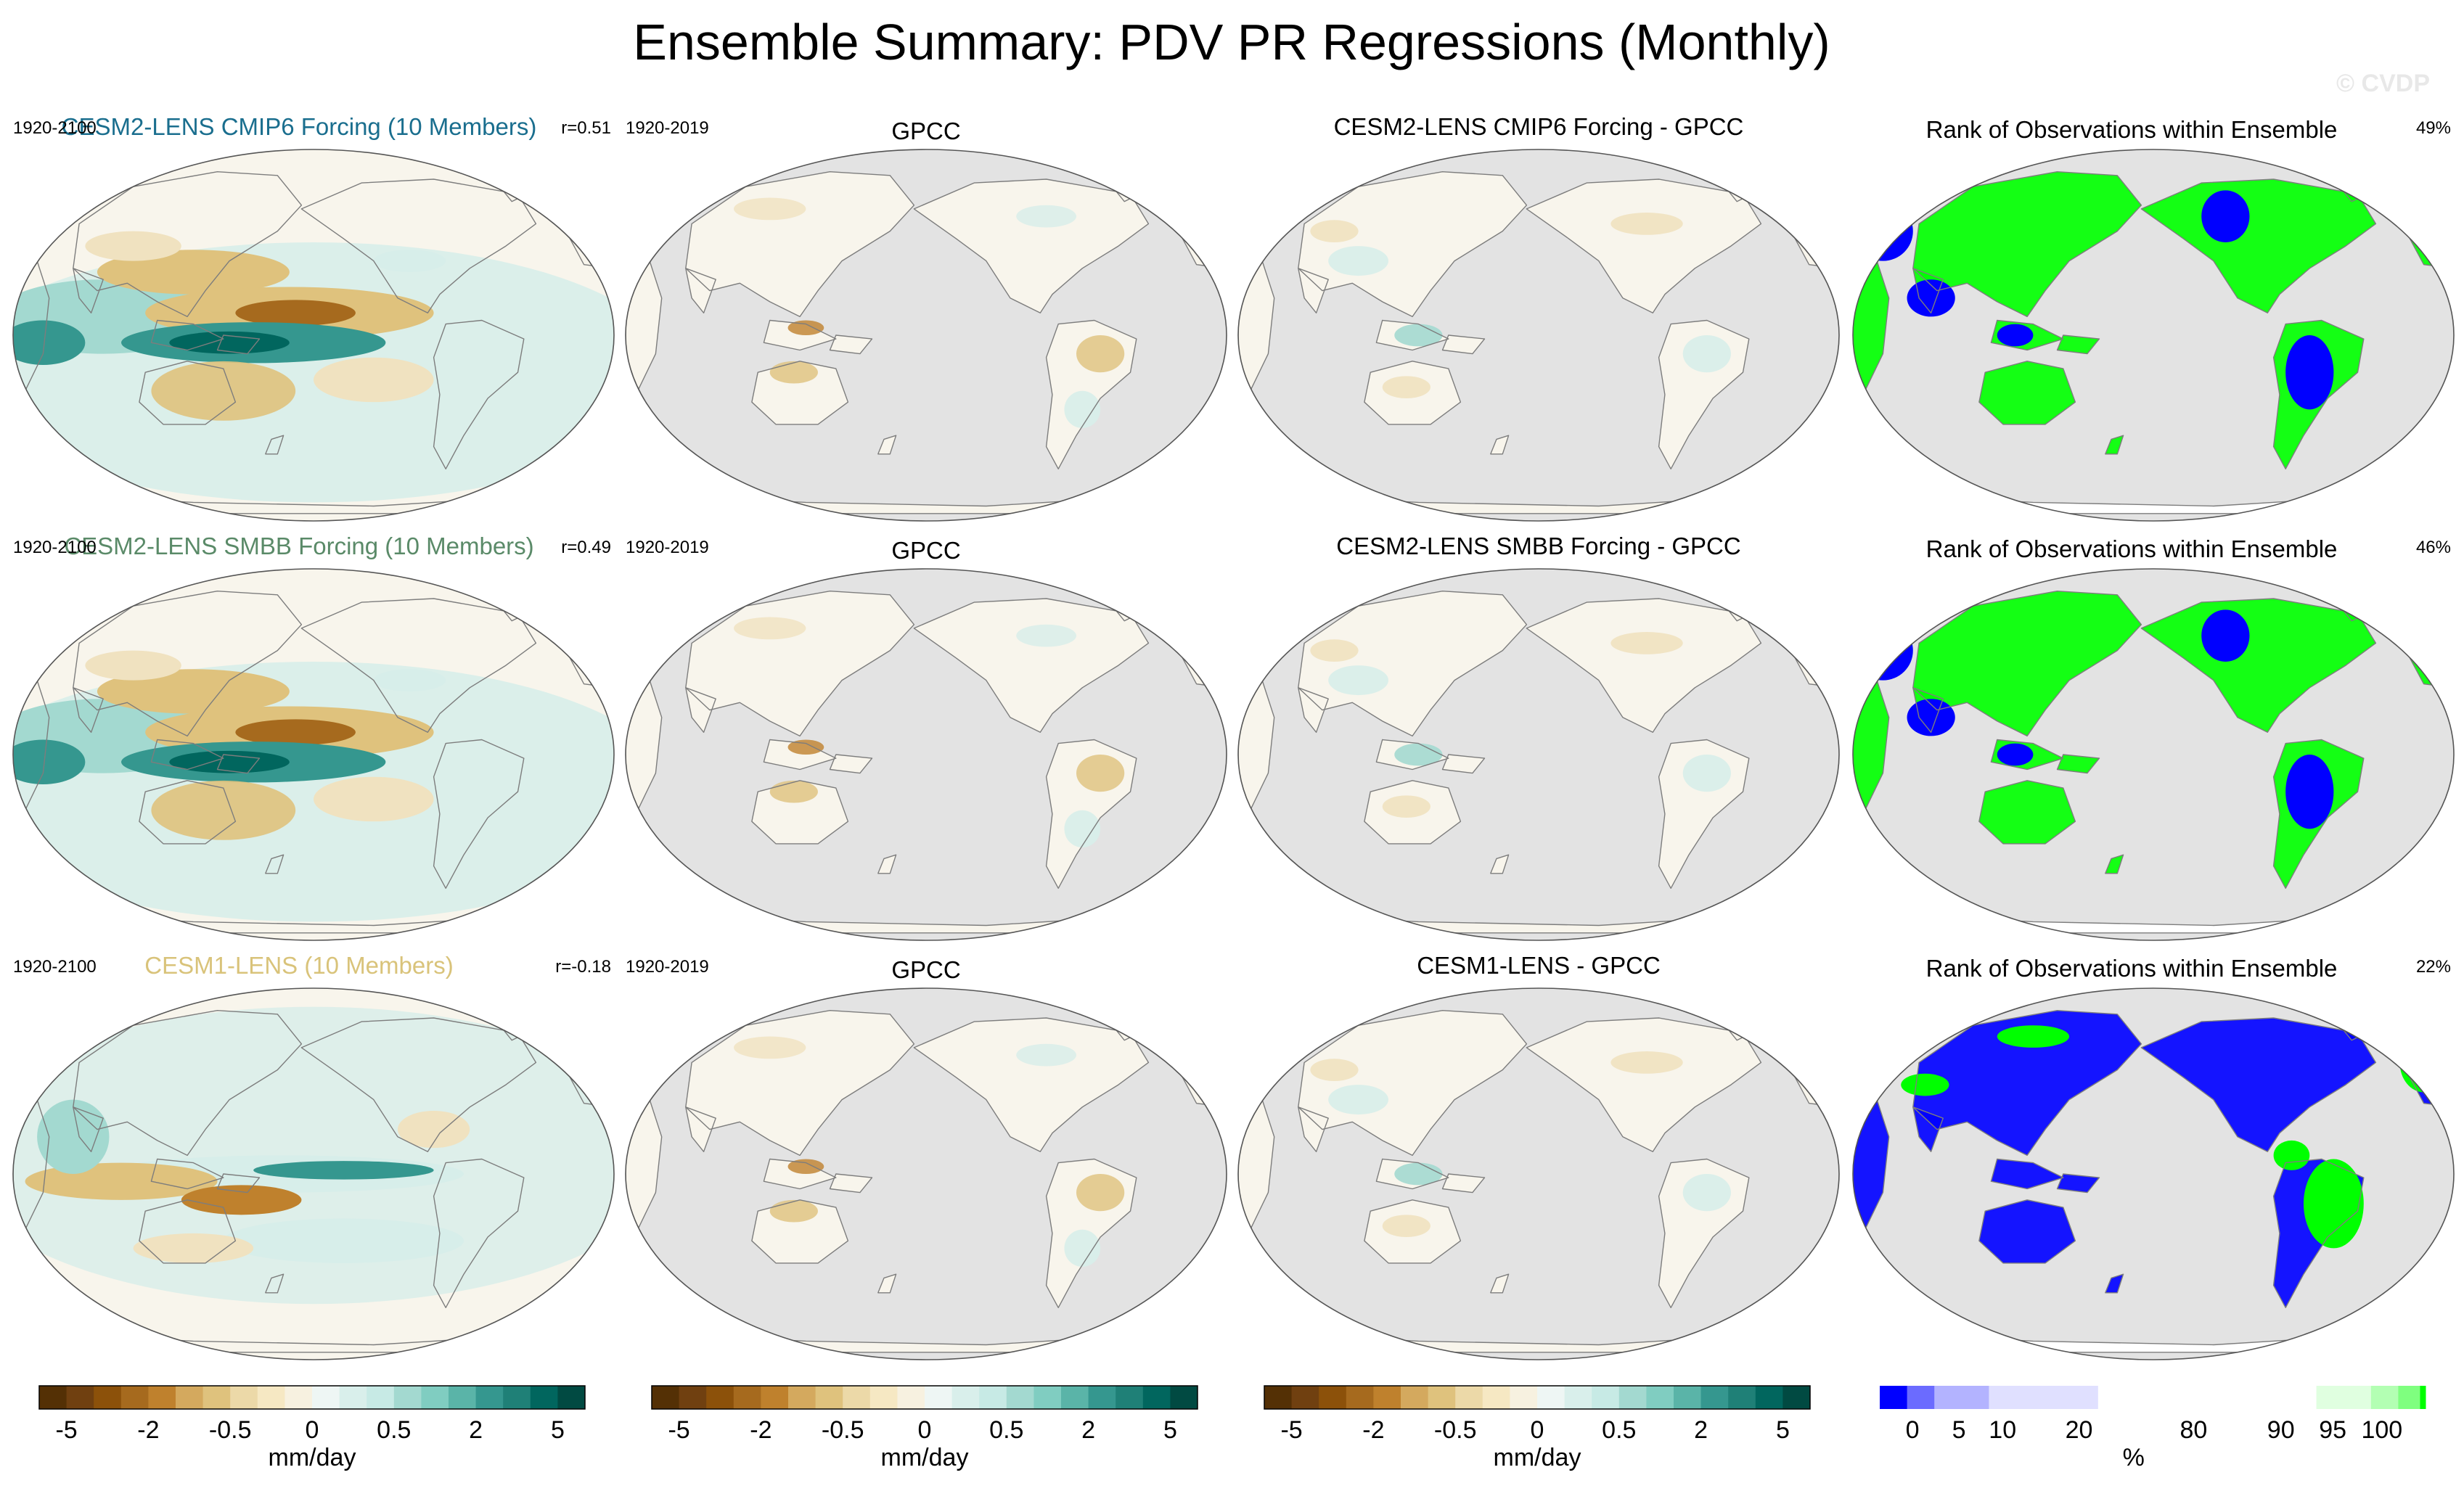 This screenshot has height=1491, width=2464. Describe the element at coordinates (2027, 663) in the screenshot. I see `rank-fill-asia` at that location.